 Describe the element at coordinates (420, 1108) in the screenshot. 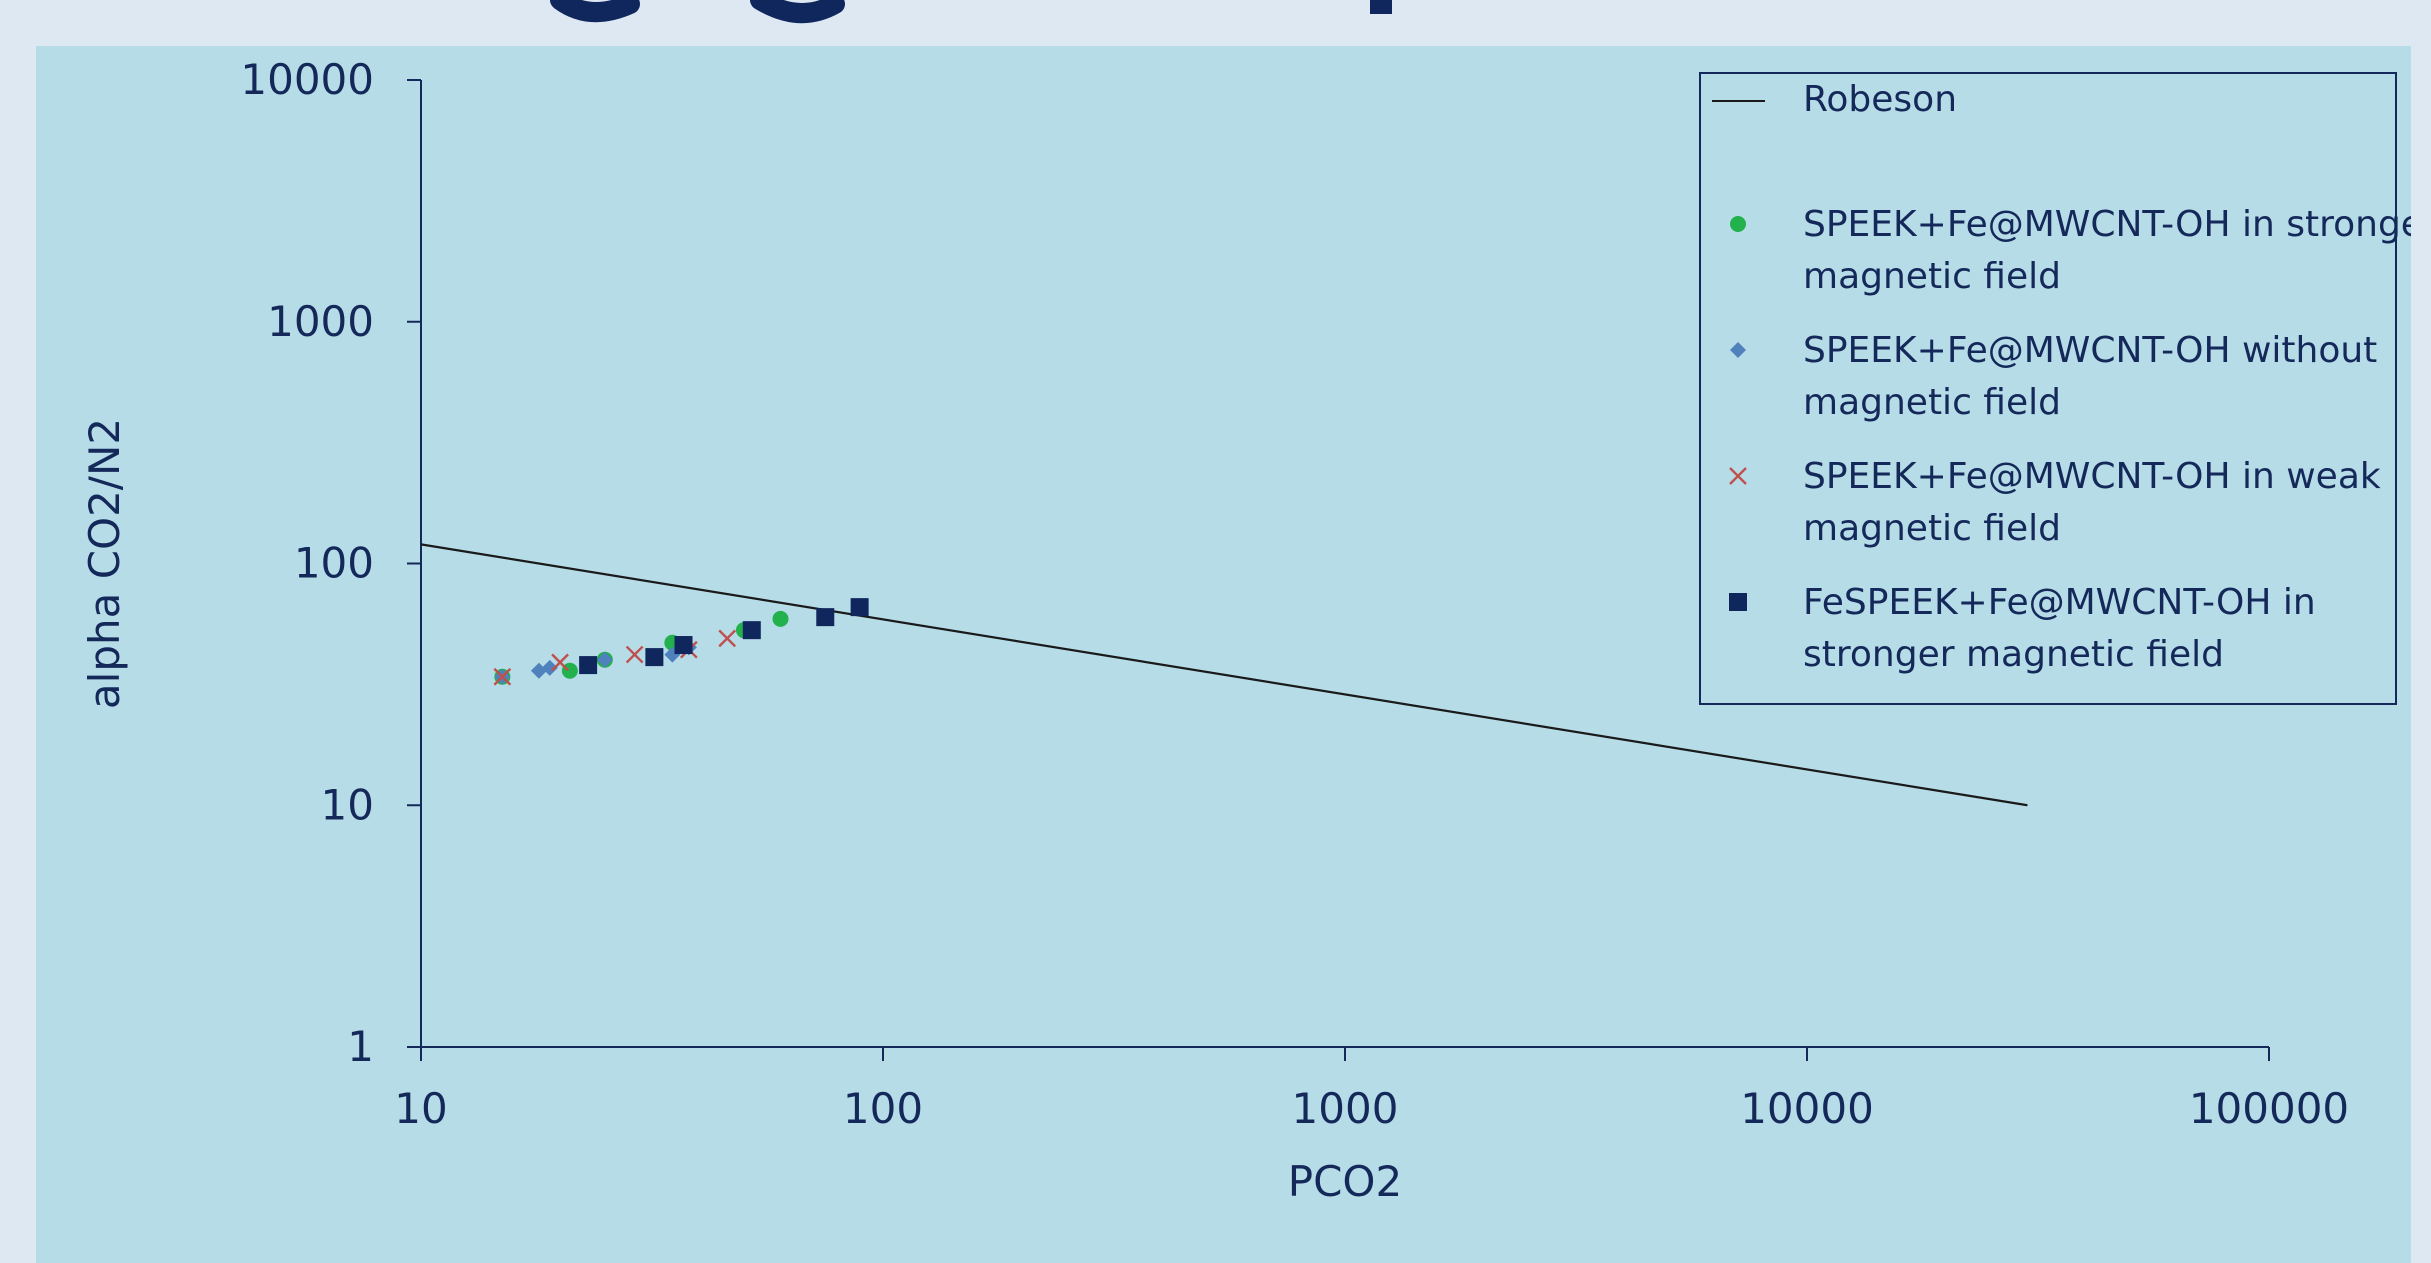

I see `x-tick-label: 10` at that location.